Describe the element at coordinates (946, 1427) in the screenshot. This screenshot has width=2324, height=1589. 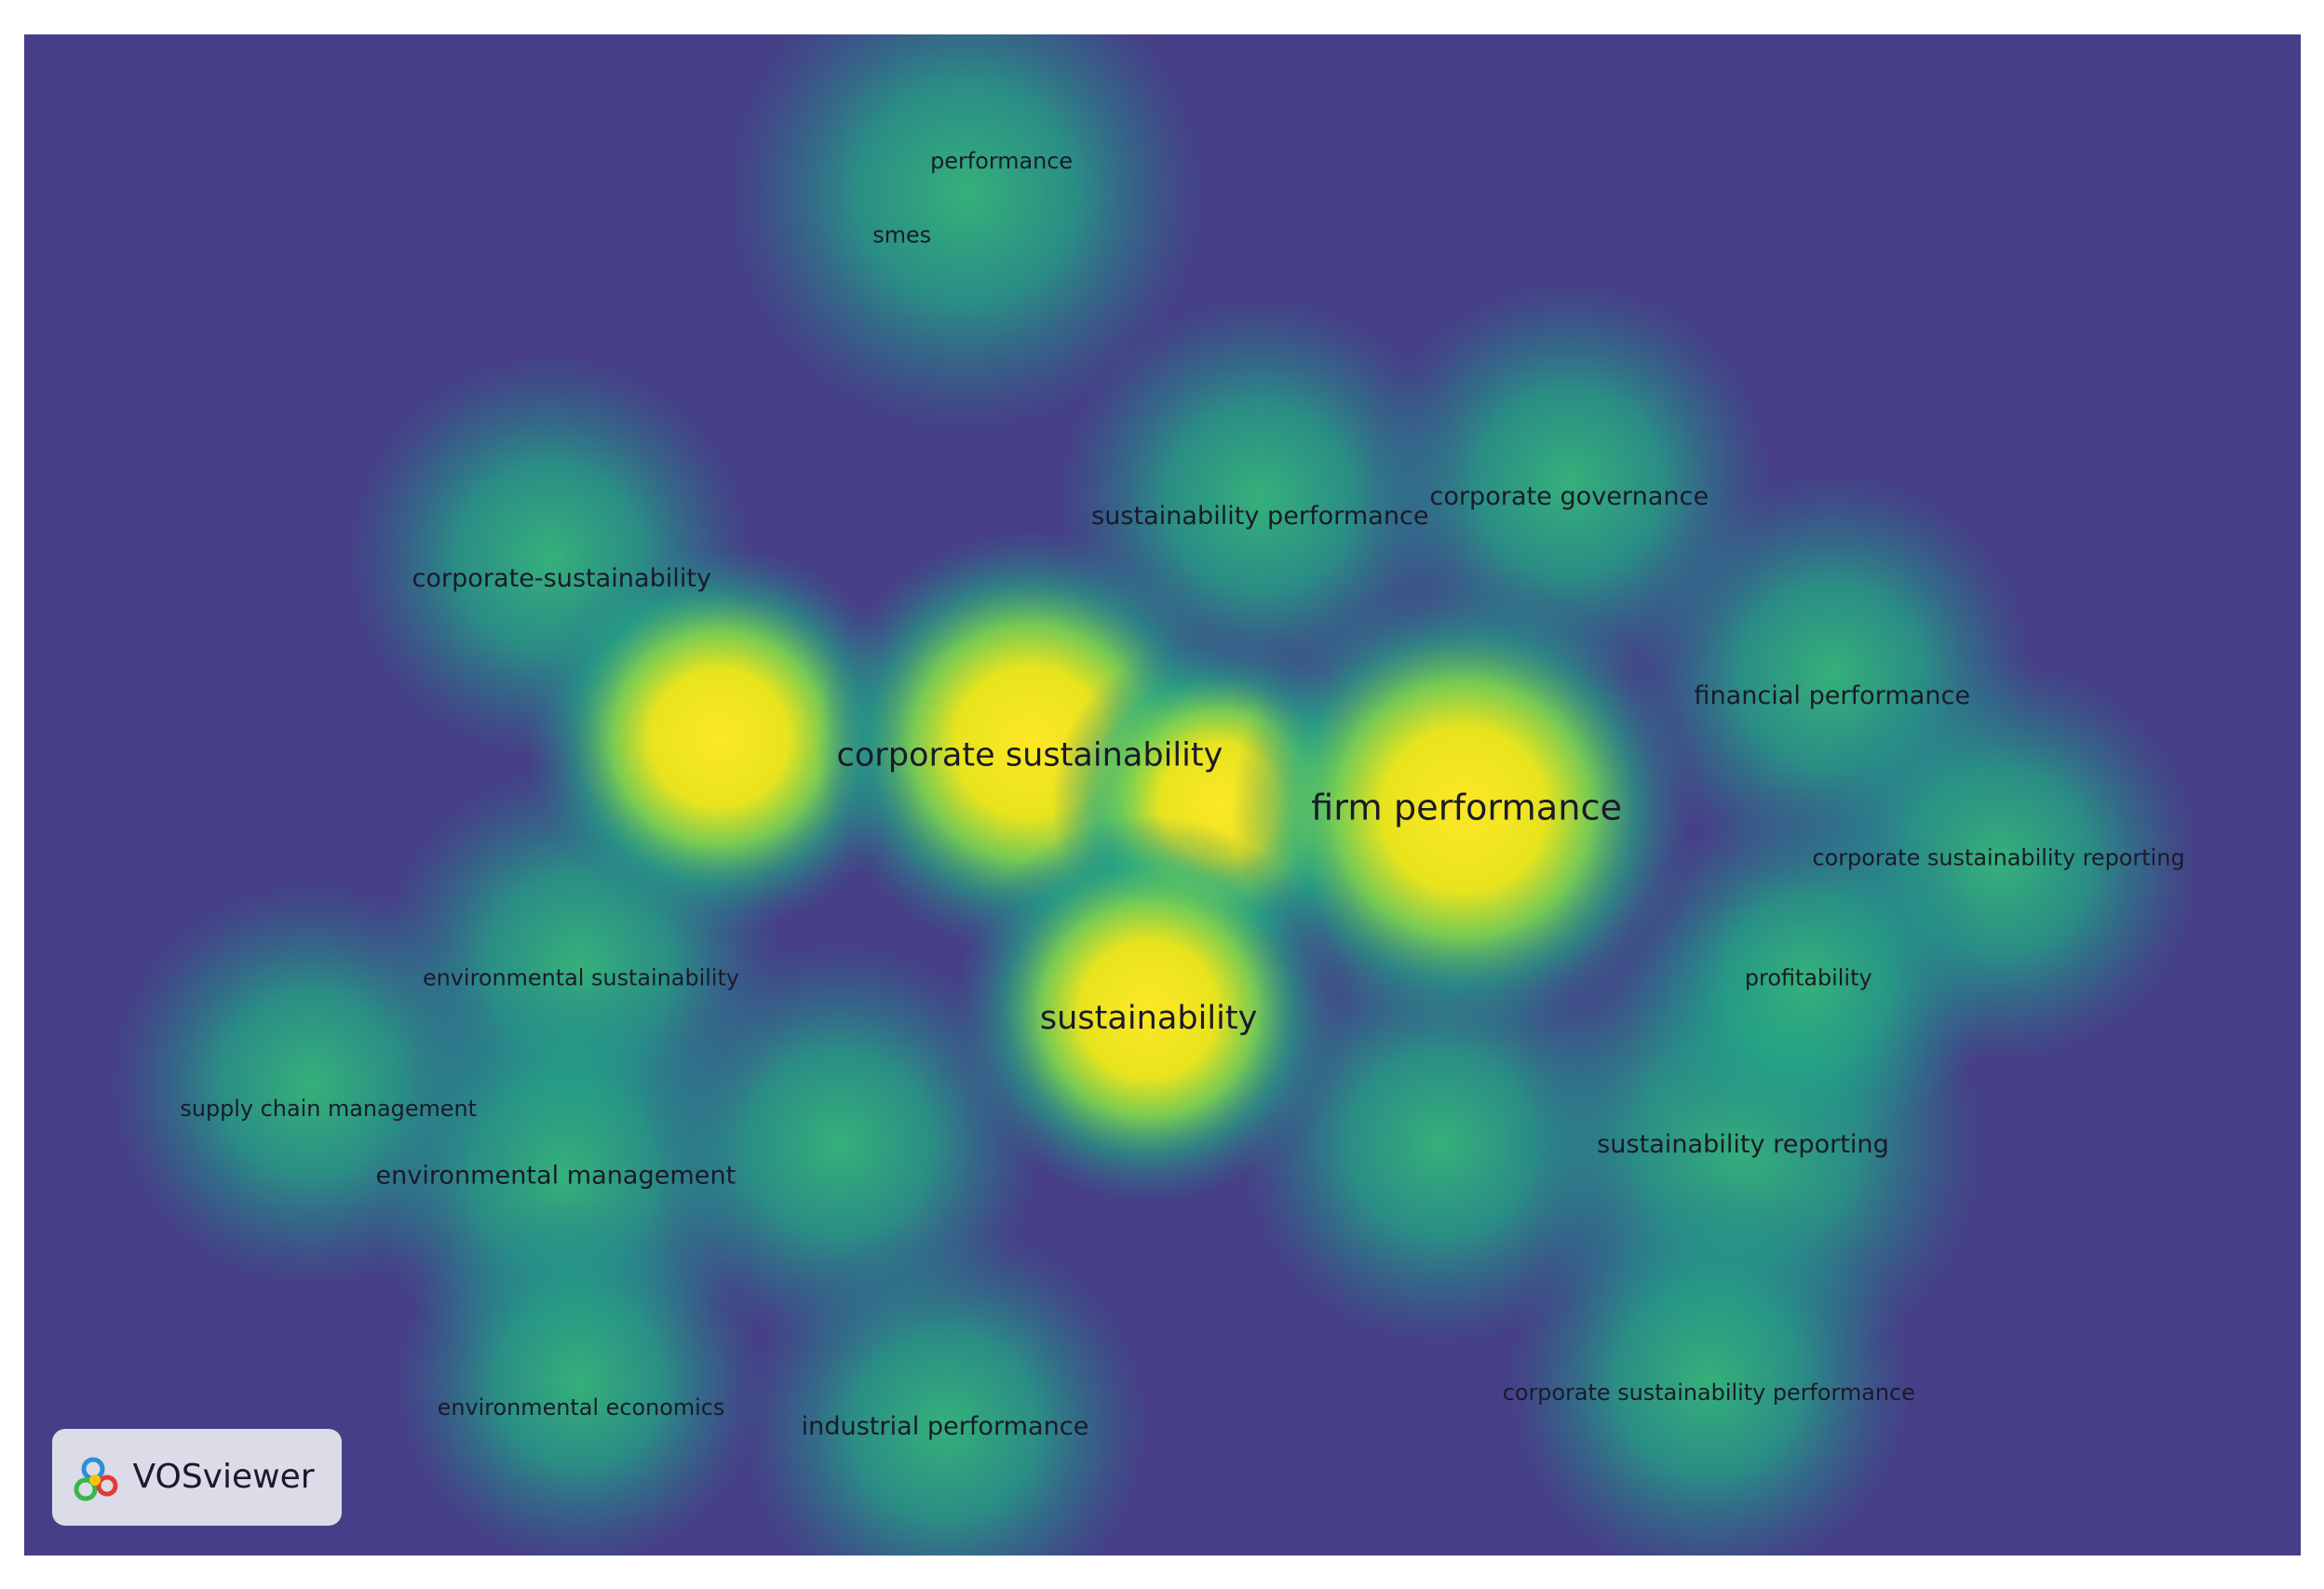
I see `node-label: industrial performance` at that location.